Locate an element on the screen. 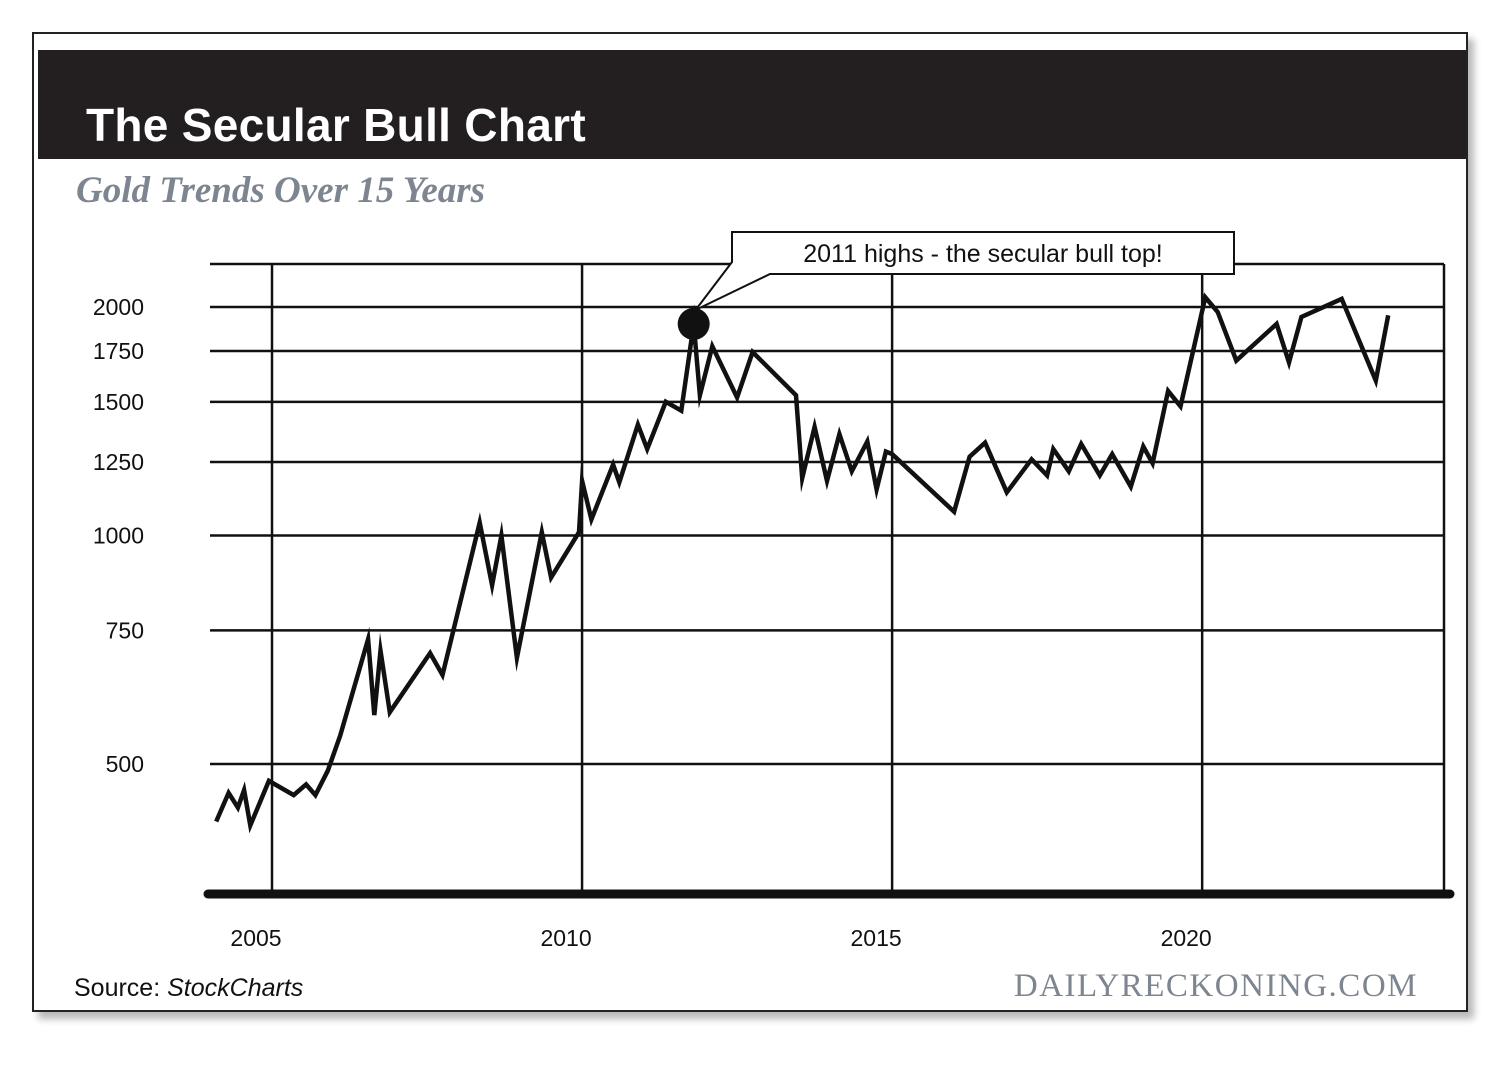 Image resolution: width=1500 pixels, height=1072 pixels. y-tick-label-500: 500 is located at coordinates (125, 764).